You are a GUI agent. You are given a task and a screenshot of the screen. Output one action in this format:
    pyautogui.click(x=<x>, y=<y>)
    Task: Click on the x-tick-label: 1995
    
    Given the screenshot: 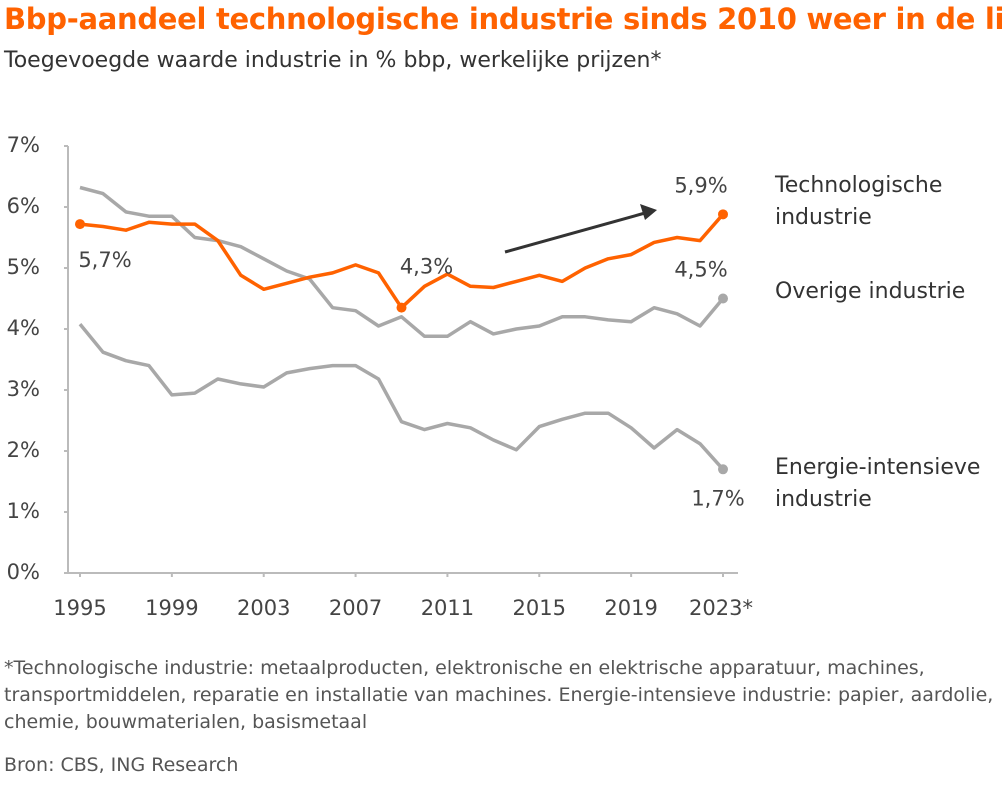 What is the action you would take?
    pyautogui.click(x=79, y=608)
    